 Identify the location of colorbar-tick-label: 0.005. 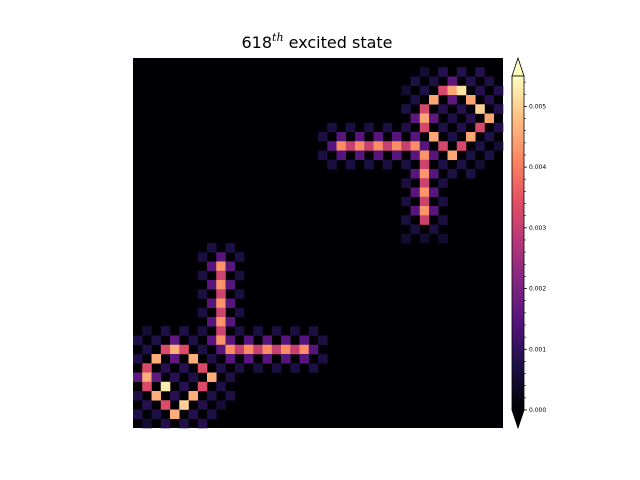
(537, 106).